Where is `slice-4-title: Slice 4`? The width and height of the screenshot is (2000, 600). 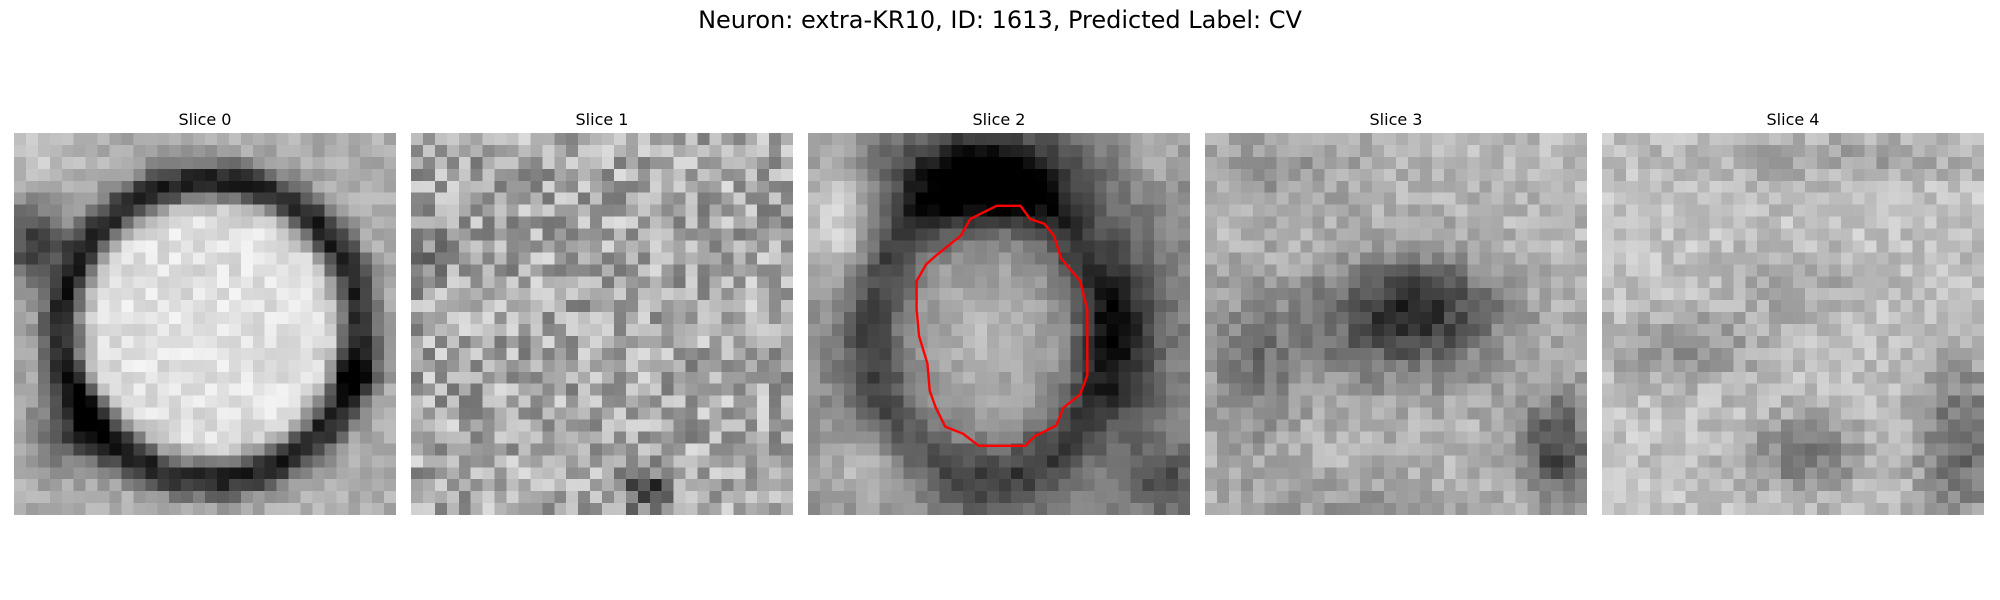 slice-4-title: Slice 4 is located at coordinates (1793, 119).